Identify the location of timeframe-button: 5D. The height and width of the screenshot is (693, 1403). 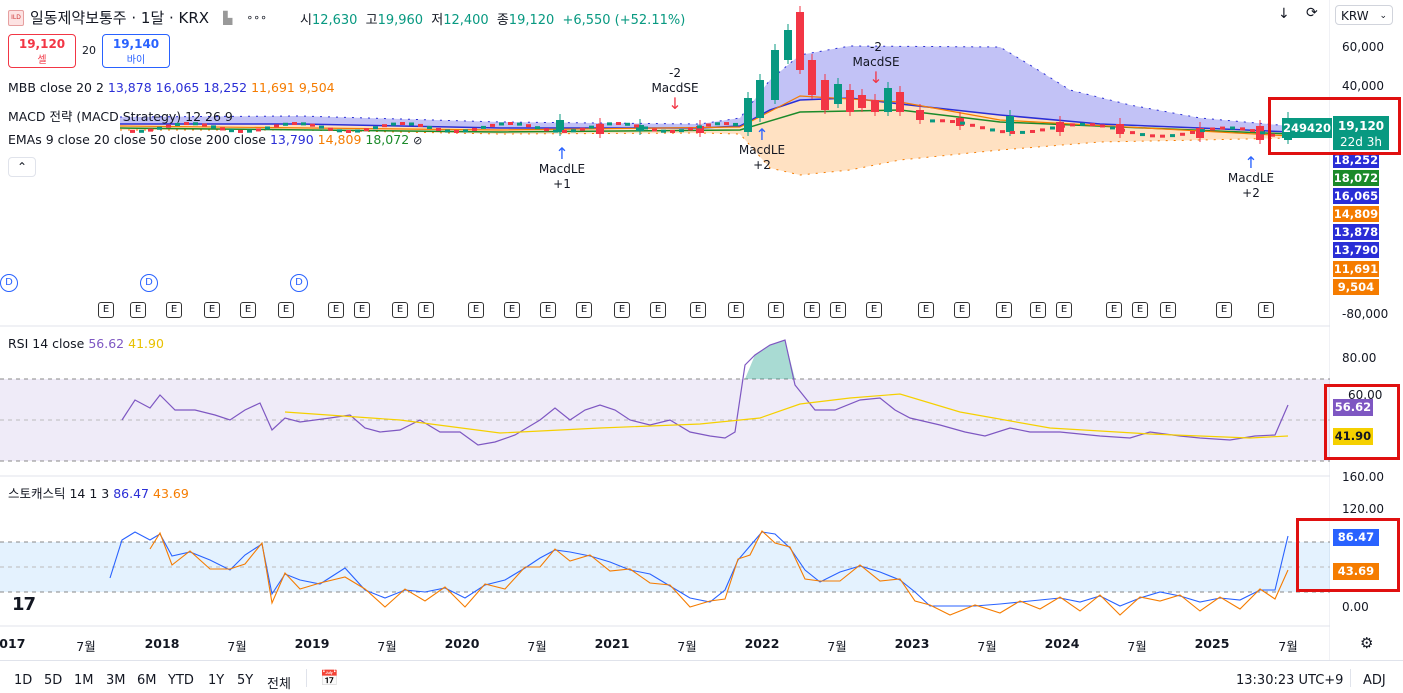
(53, 680).